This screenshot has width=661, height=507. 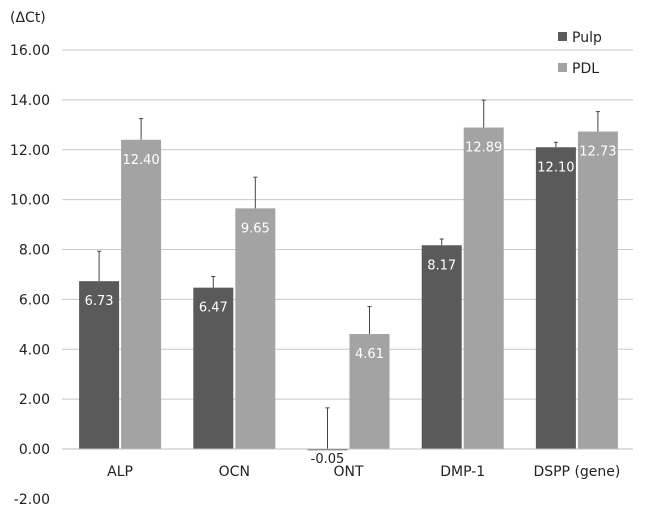 What do you see at coordinates (34, 400) in the screenshot?
I see `y-tick-label: 2.00` at bounding box center [34, 400].